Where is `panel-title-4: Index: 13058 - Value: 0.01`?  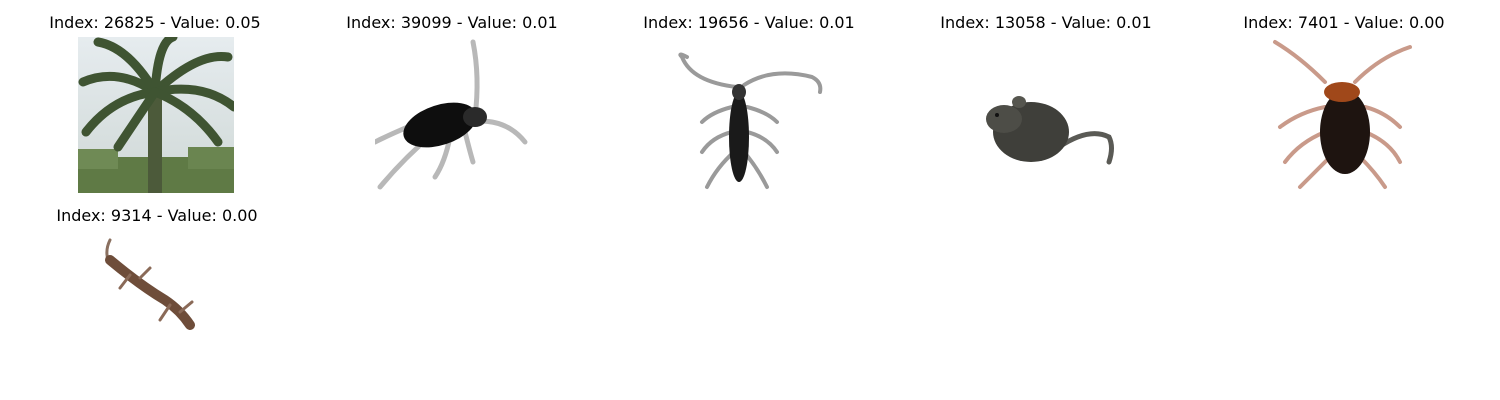 panel-title-4: Index: 13058 - Value: 0.01 is located at coordinates (1046, 23).